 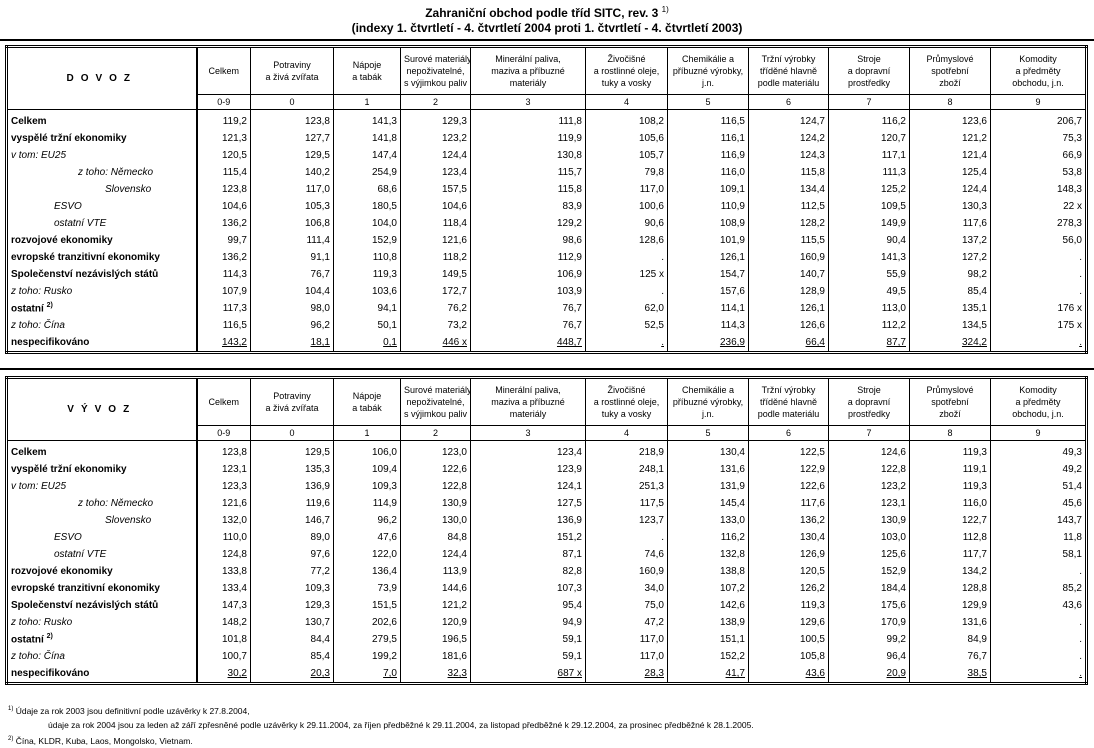 I want to click on value-cell: 136,4, so click(x=367, y=571).